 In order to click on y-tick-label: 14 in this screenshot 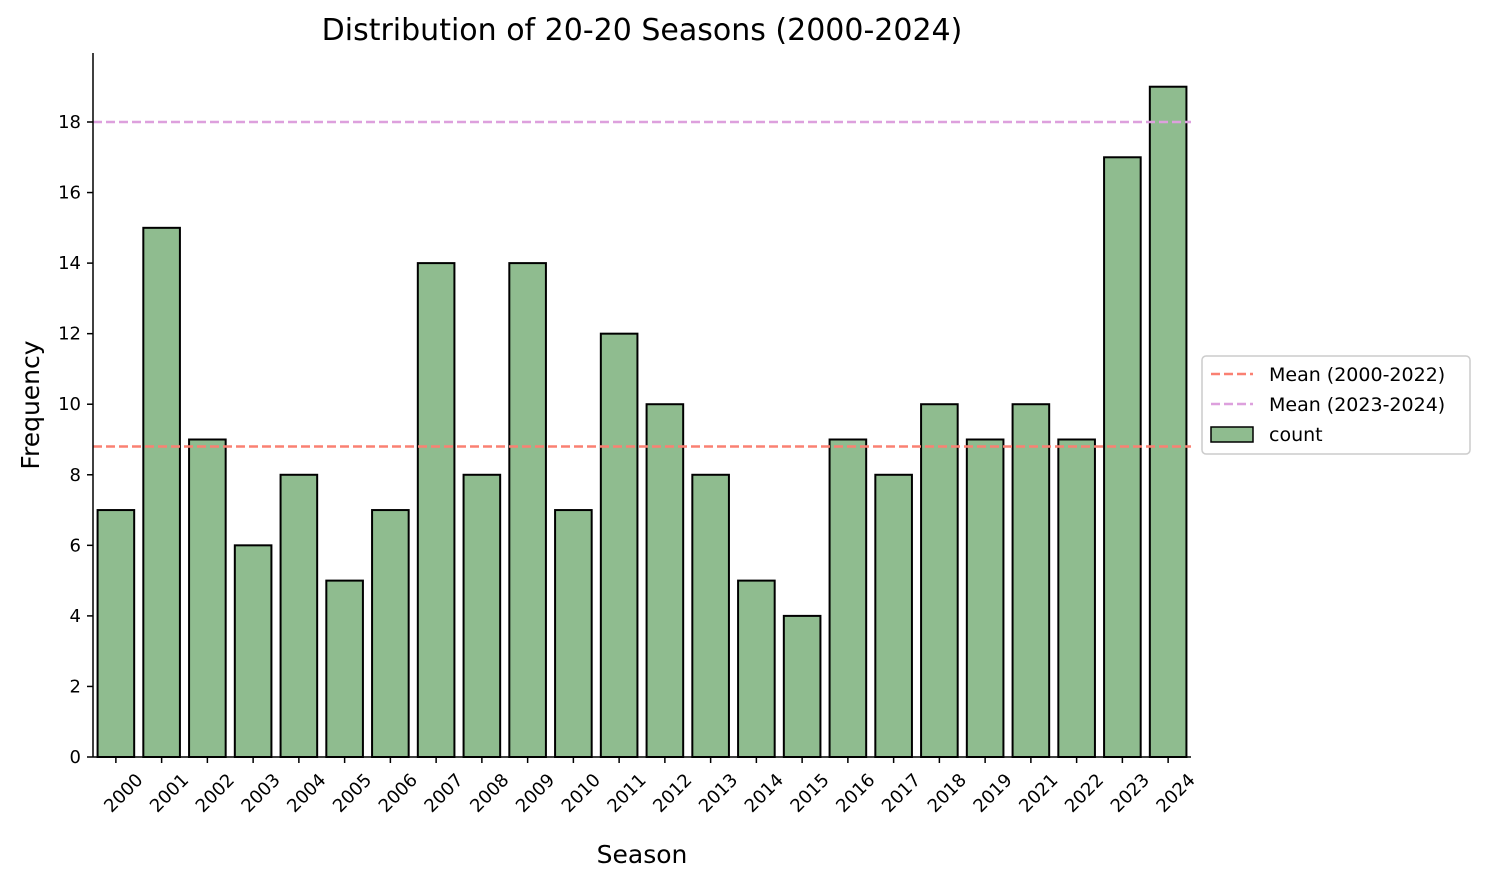, I will do `click(69, 263)`.